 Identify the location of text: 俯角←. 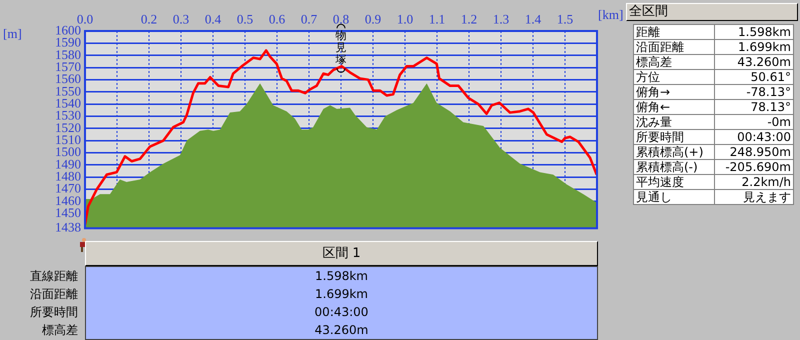
(674, 107).